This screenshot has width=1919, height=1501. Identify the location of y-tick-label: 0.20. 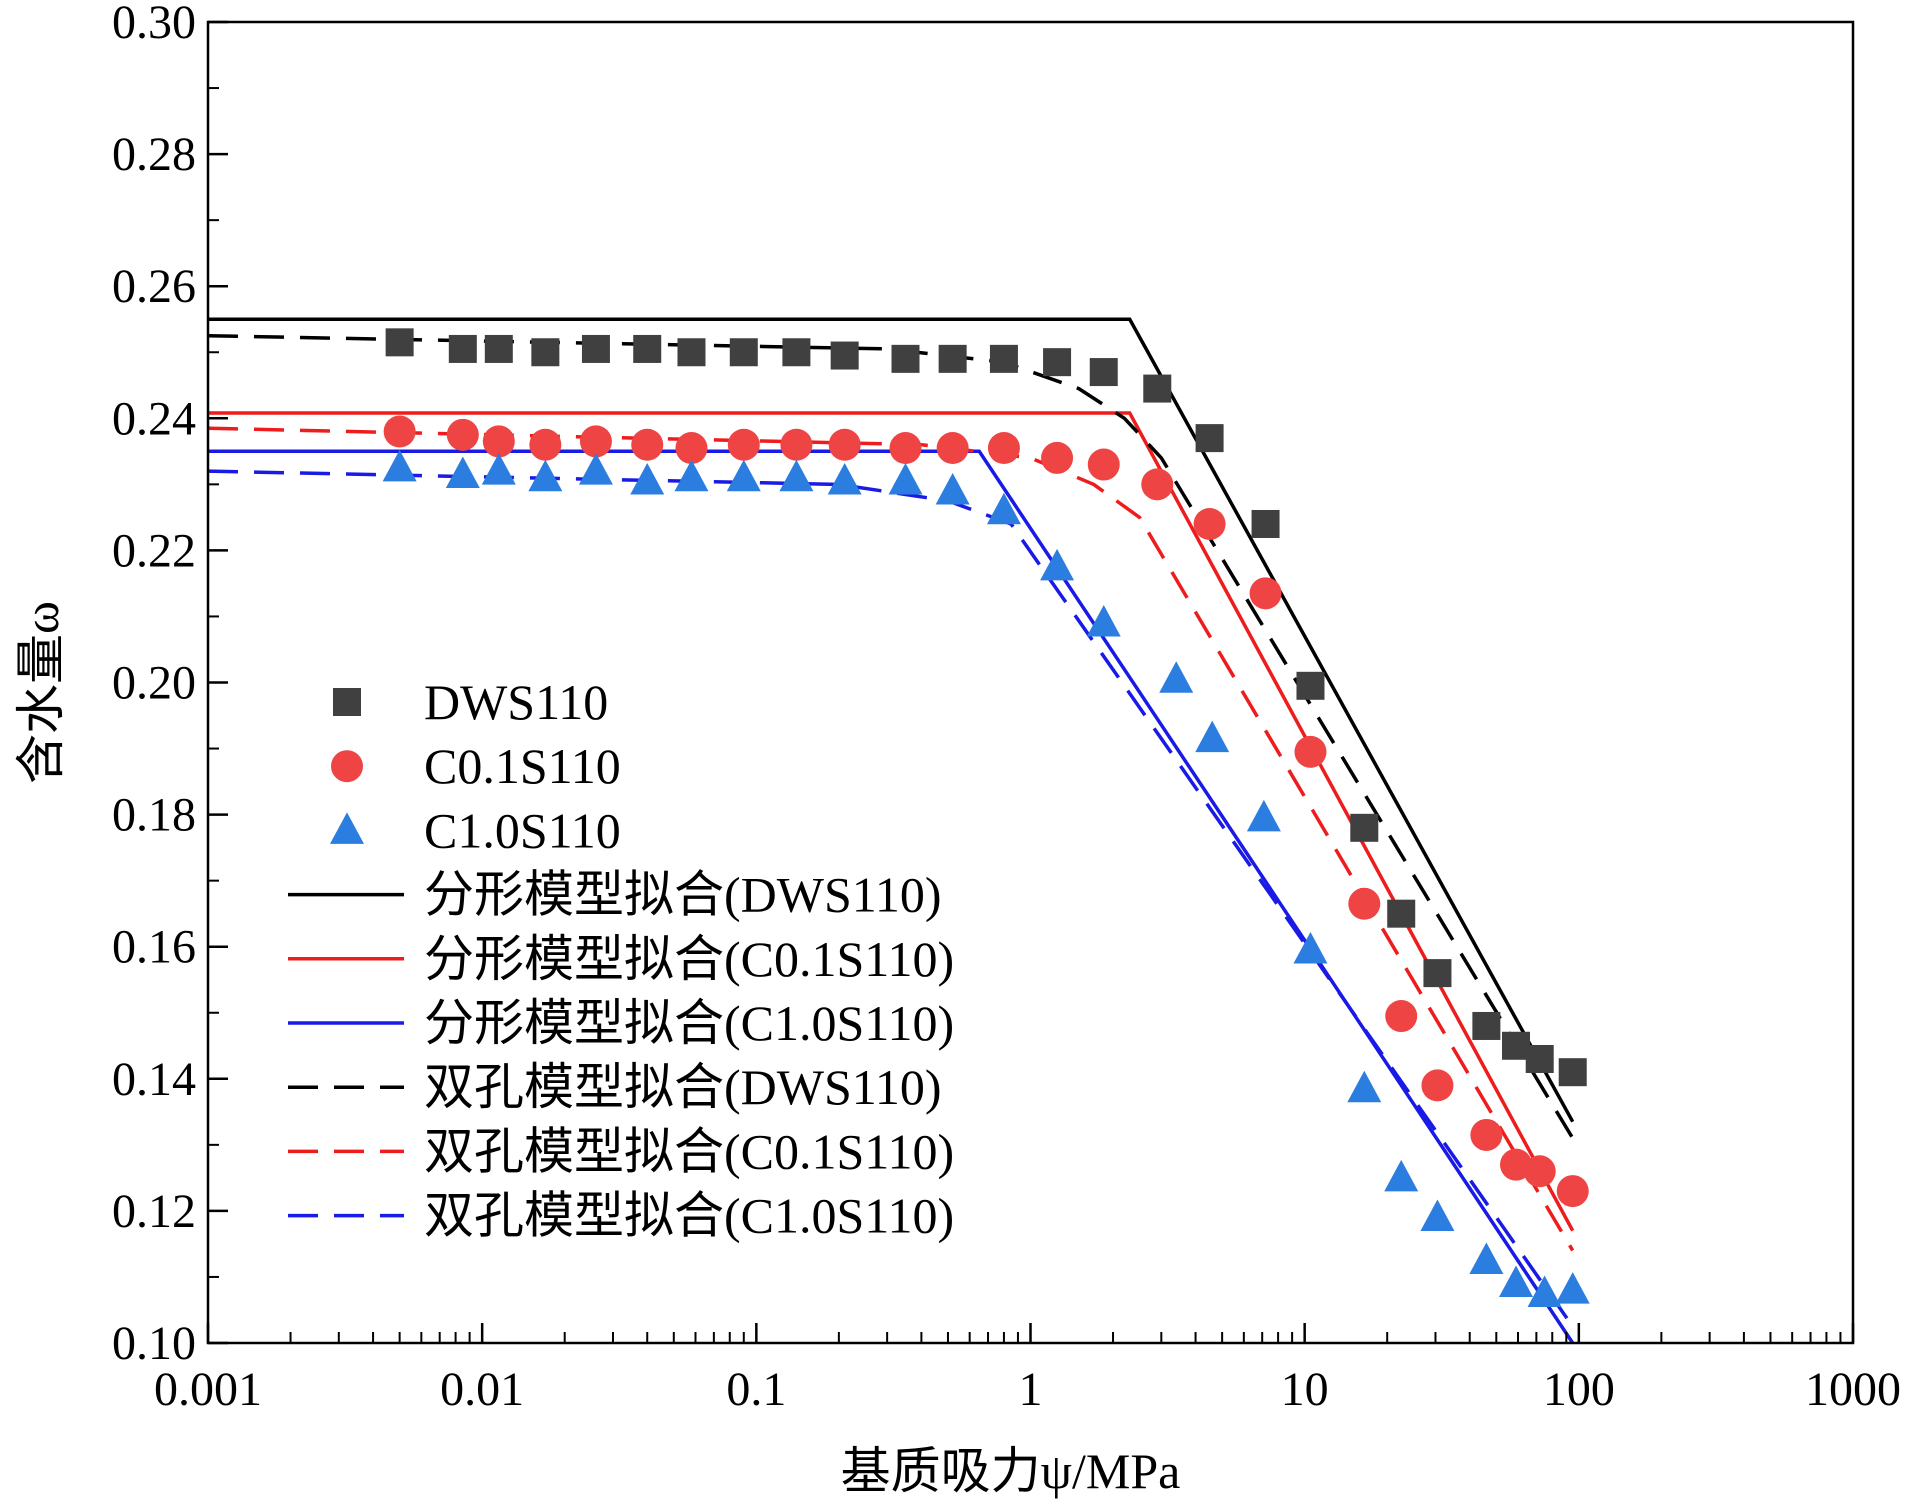
(154, 683).